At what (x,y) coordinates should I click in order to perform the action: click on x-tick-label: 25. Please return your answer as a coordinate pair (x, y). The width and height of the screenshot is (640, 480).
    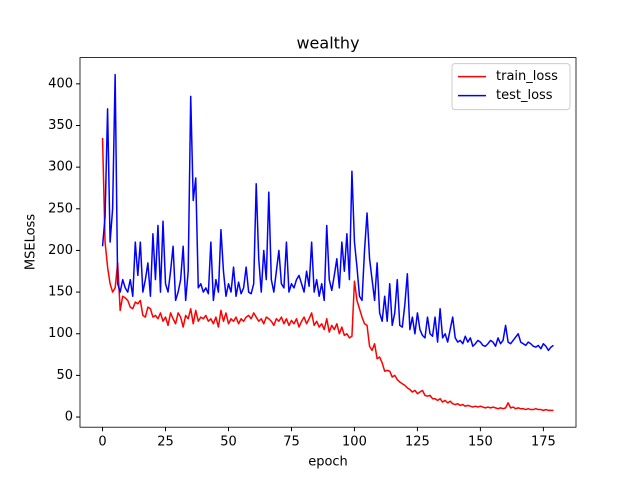
    Looking at the image, I should click on (165, 442).